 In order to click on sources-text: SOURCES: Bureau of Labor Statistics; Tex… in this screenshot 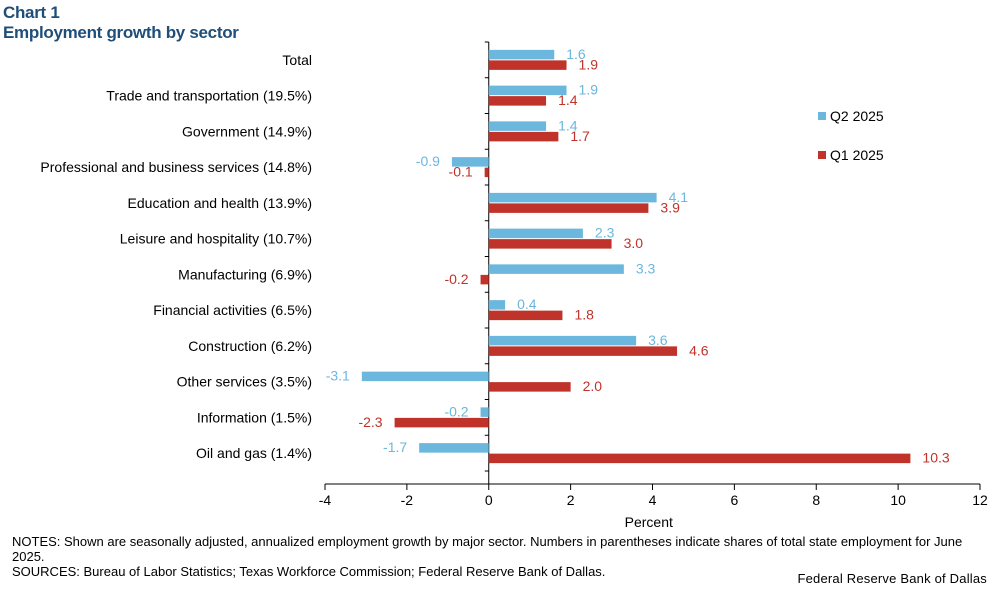, I will do `click(309, 571)`.